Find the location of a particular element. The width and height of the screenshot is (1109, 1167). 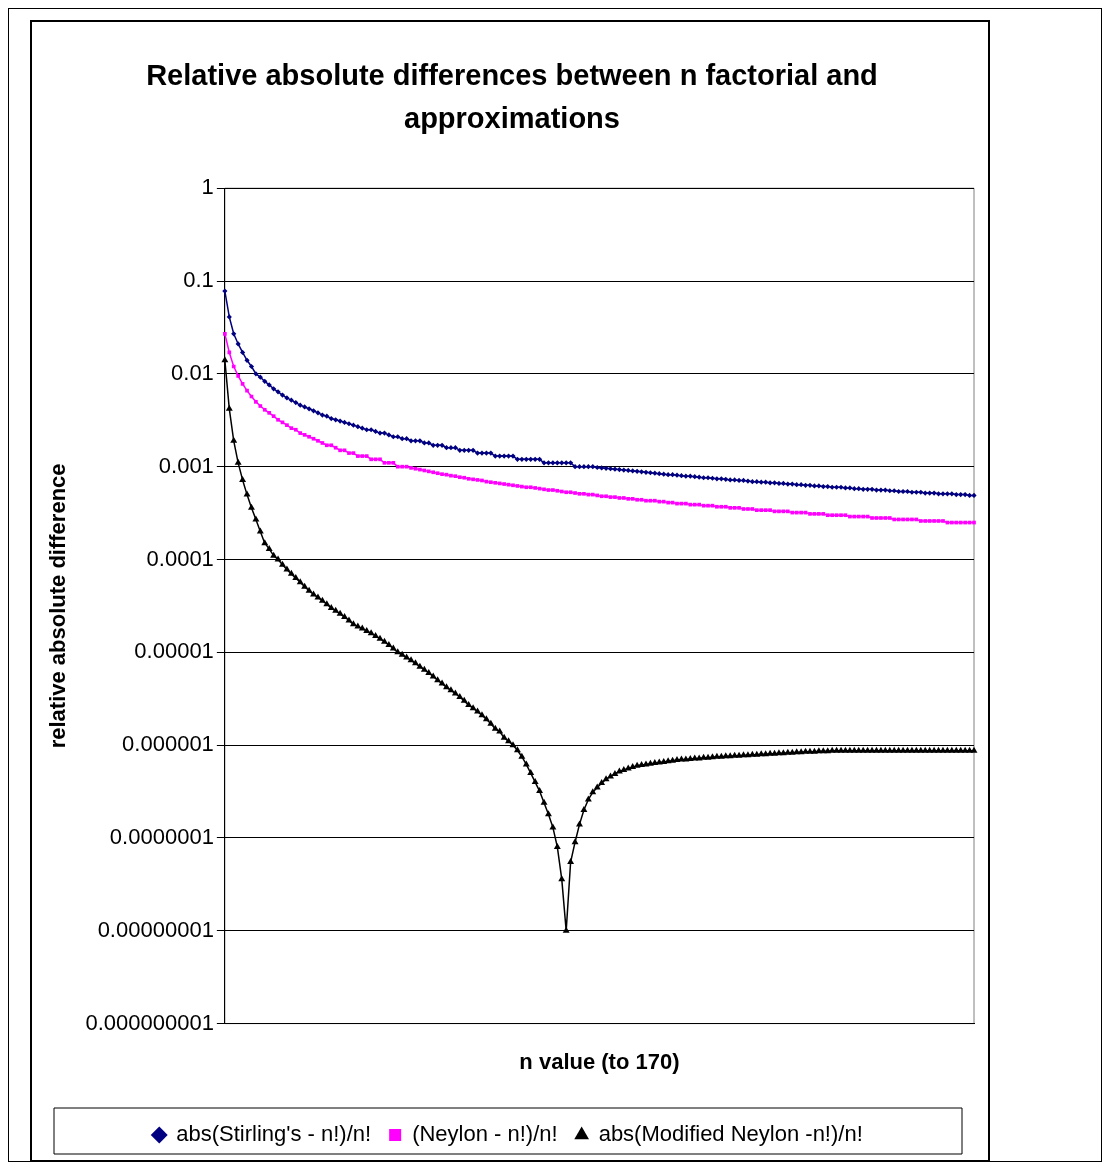

y-tick-label: 0.000000001 is located at coordinates (149, 1022).